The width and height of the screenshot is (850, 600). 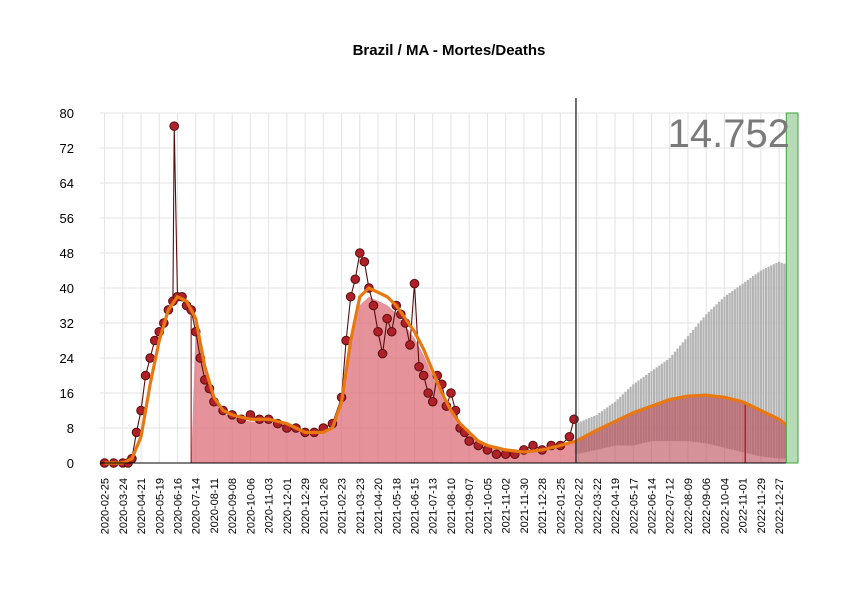 I want to click on y-tick-label: 16, so click(x=67, y=393).